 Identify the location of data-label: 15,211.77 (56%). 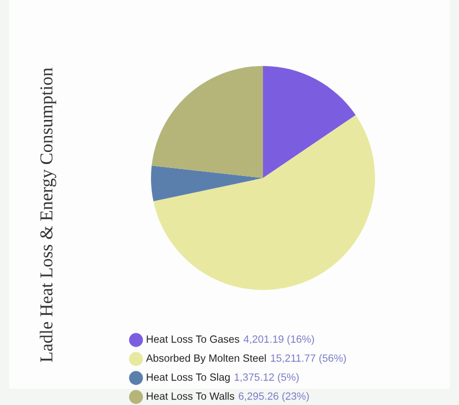
(308, 359).